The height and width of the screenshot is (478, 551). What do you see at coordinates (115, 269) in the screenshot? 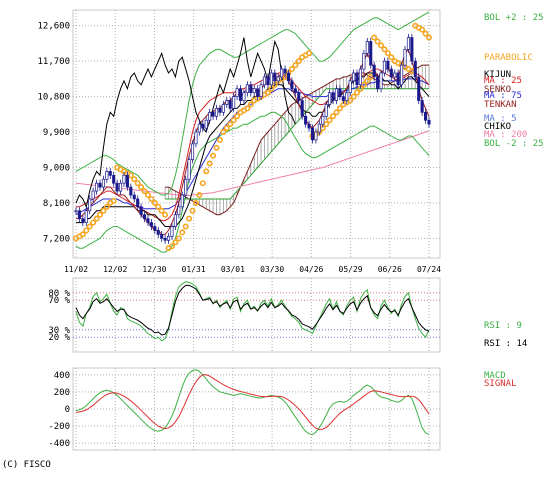
I see `date-tick-label: 12/02` at bounding box center [115, 269].